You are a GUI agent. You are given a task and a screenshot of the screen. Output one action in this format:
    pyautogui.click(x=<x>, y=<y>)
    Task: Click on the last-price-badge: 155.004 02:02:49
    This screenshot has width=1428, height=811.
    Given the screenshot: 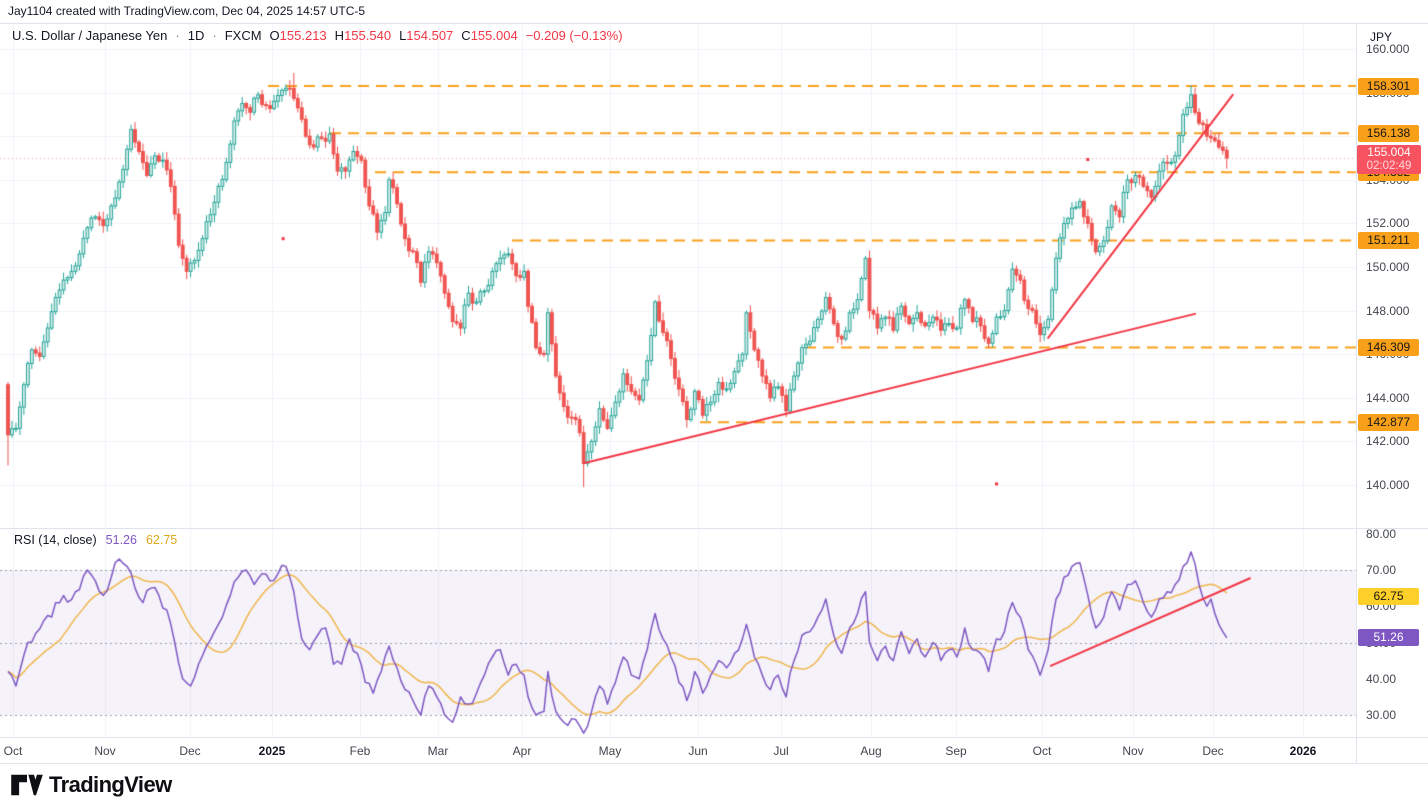 What is the action you would take?
    pyautogui.click(x=1389, y=159)
    